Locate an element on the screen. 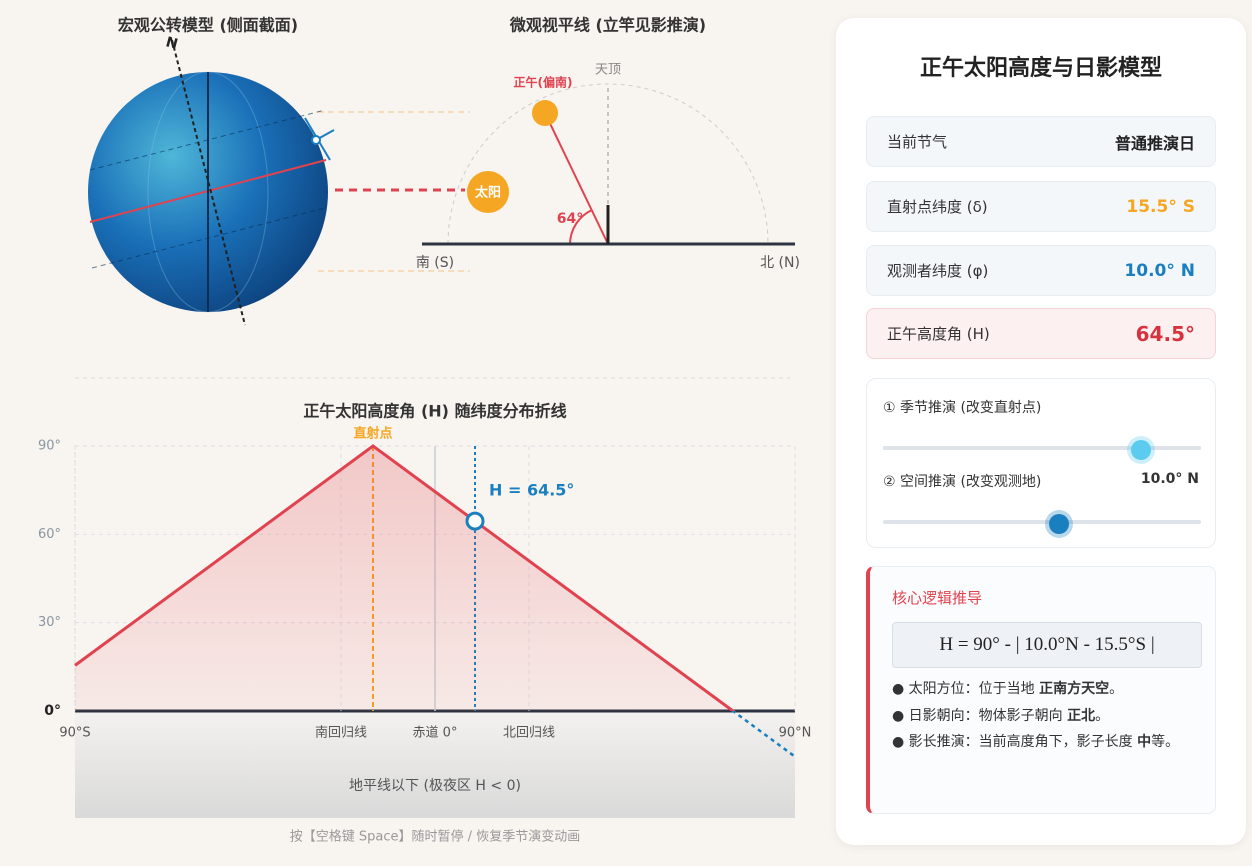 The image size is (1252, 866). space-value: 10.0° N is located at coordinates (1169, 479).